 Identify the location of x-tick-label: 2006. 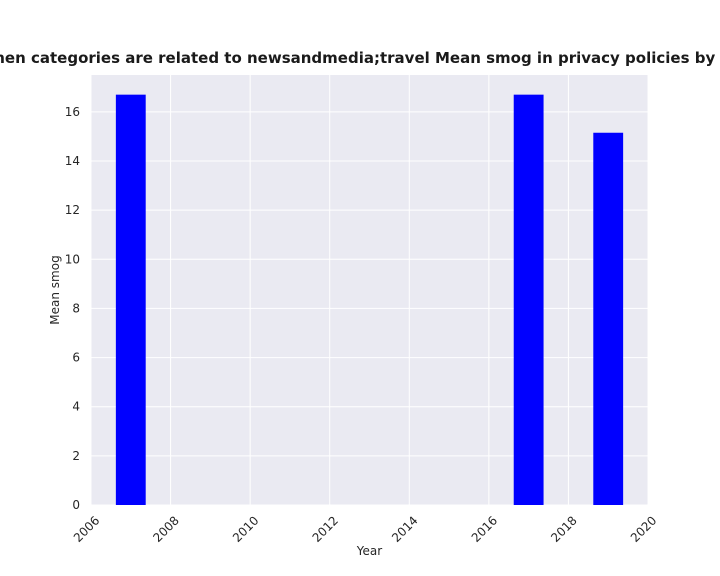
(86, 528).